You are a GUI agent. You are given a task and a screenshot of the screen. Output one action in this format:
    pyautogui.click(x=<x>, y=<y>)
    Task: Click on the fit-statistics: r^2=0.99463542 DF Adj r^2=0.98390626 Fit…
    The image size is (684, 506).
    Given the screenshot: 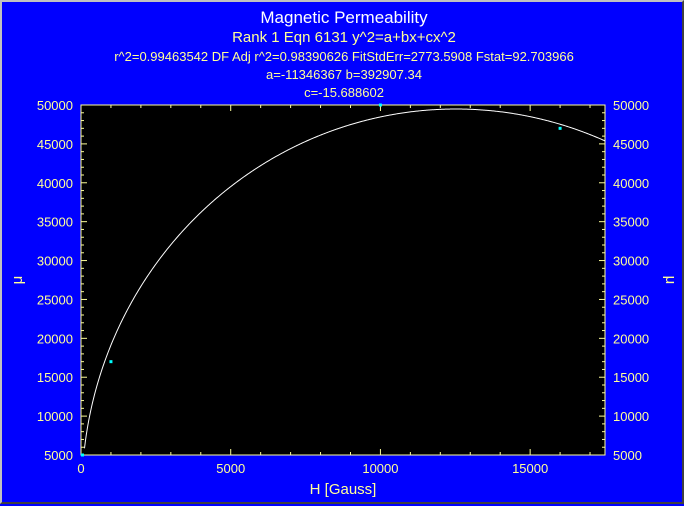 What is the action you would take?
    pyautogui.click(x=344, y=56)
    